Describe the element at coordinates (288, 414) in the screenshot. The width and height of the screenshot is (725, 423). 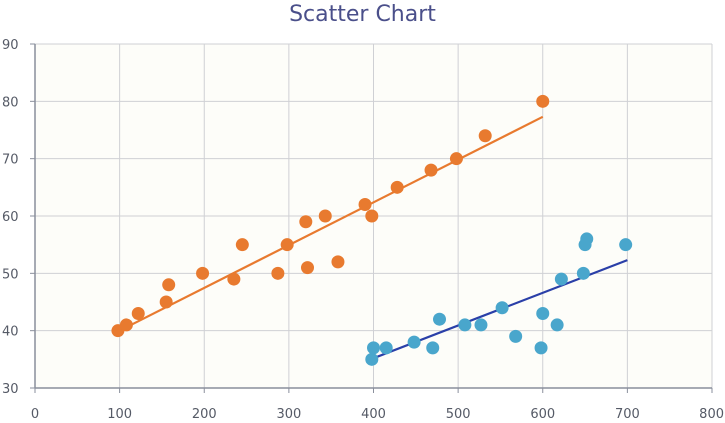
I see `x-tick-label: 300` at that location.